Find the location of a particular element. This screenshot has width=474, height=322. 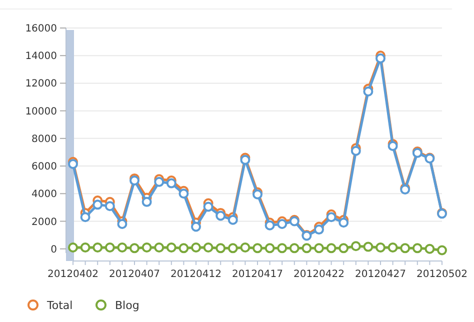

y-tick-label: 8000 is located at coordinates (44, 139).